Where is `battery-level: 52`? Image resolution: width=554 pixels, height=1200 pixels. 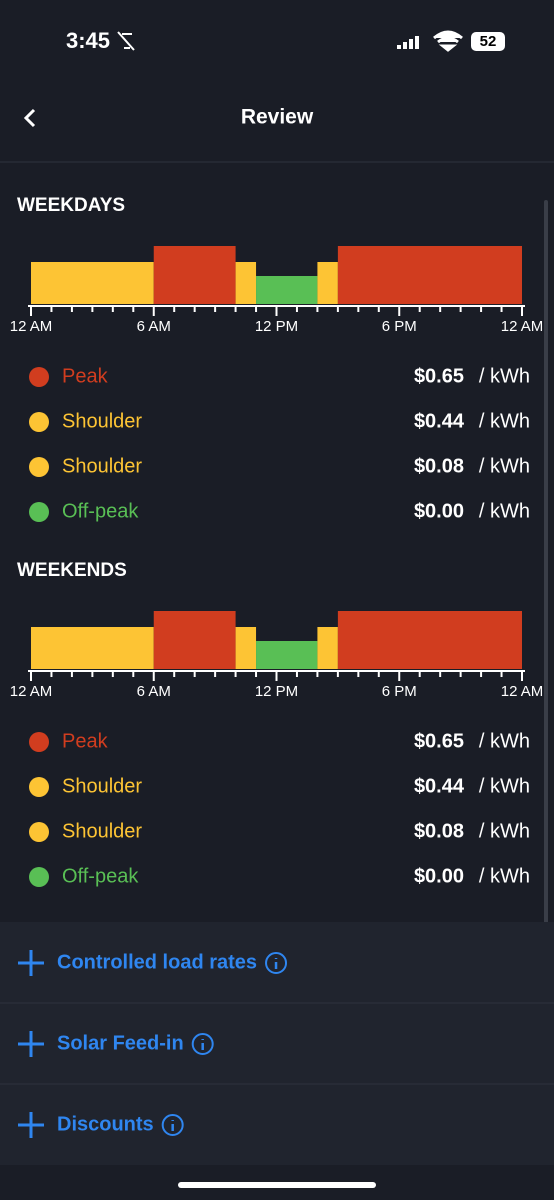
battery-level: 52 is located at coordinates (488, 41).